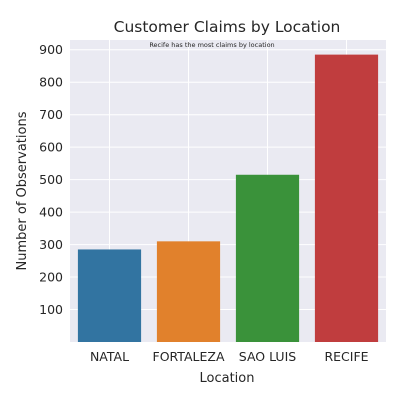 Image resolution: width=400 pixels, height=400 pixels. I want to click on x-tick-layer: NATAL FORTALEZA SAO LUIS RECIFE, so click(229, 356).